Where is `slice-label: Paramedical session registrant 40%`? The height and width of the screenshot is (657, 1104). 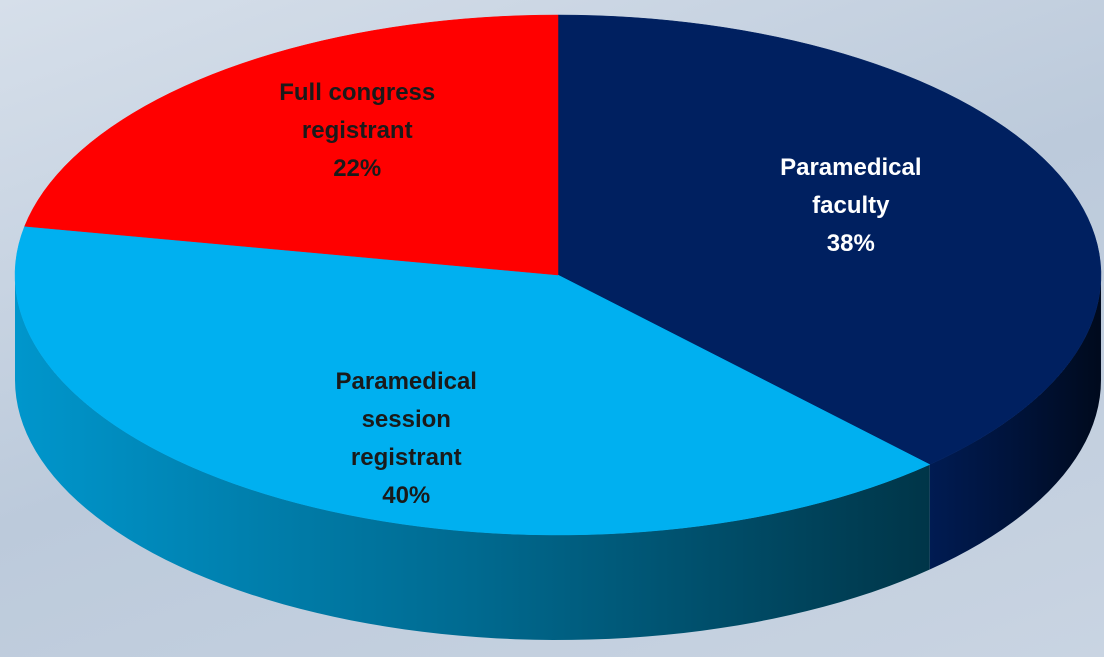 slice-label: Paramedical session registrant 40% is located at coordinates (406, 439).